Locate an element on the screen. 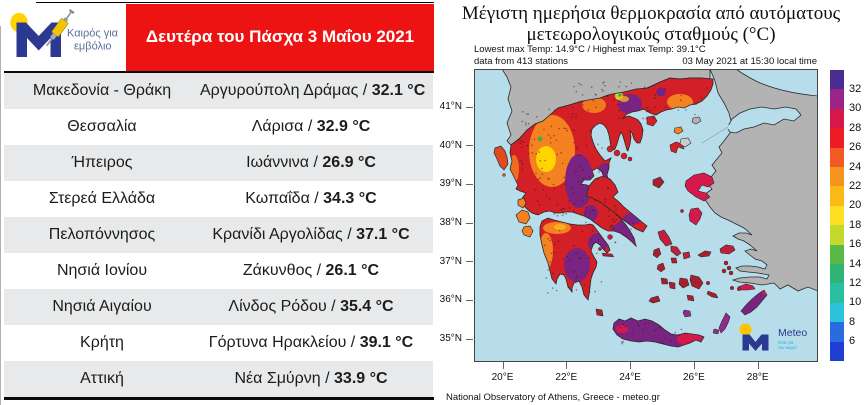  svg-text: εμβόλιο is located at coordinates (93, 47).